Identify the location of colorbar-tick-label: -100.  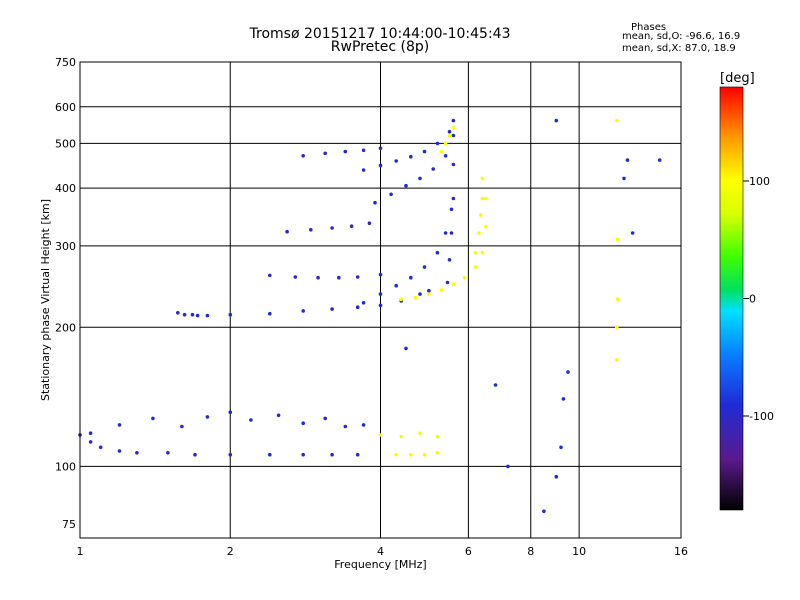
(761, 416).